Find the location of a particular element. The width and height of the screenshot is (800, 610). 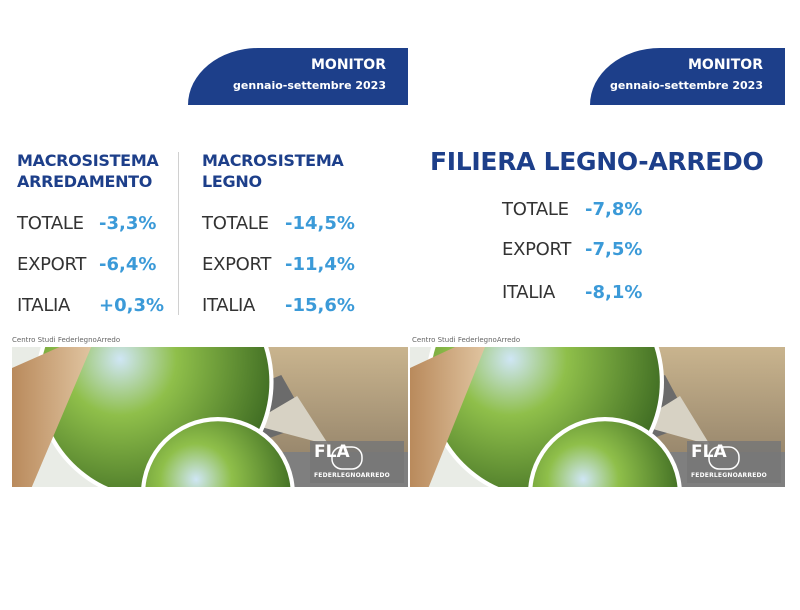

row-value: +0,3% is located at coordinates (132, 305).